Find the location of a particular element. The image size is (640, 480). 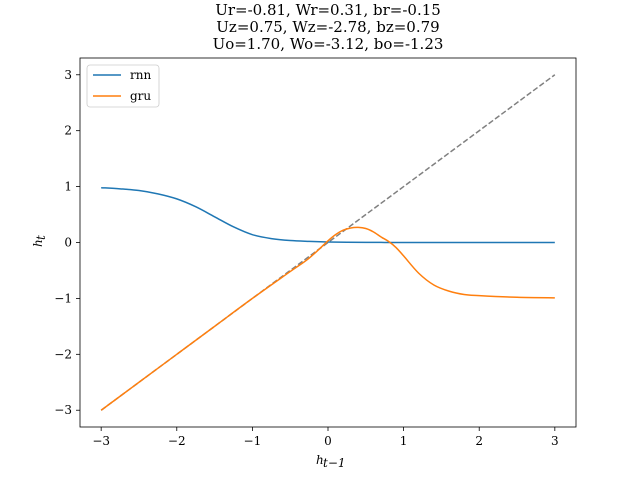

y-tick-label: 1 is located at coordinates (68, 187).